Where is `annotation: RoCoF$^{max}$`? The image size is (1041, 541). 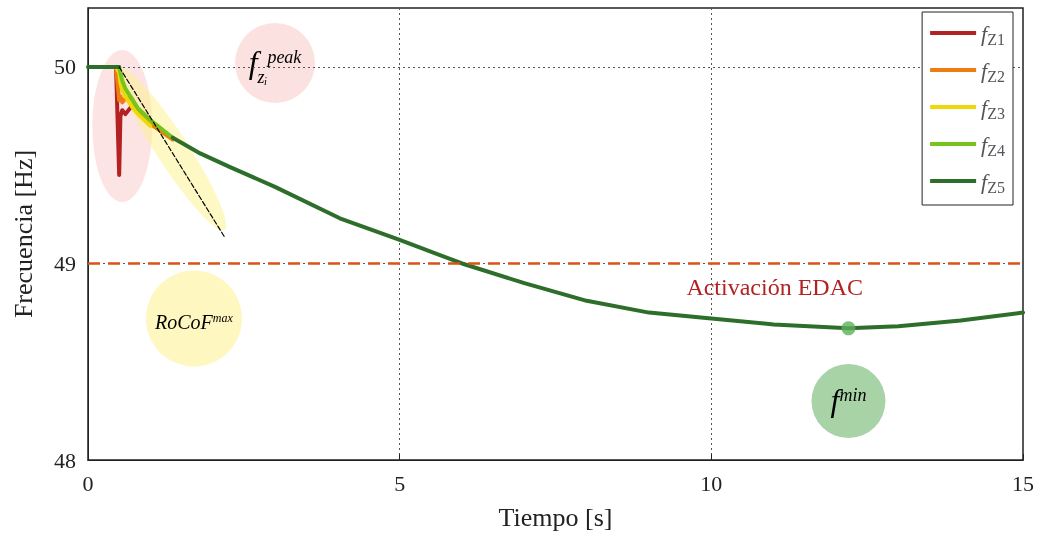 annotation: RoCoF$^{max}$ is located at coordinates (194, 321).